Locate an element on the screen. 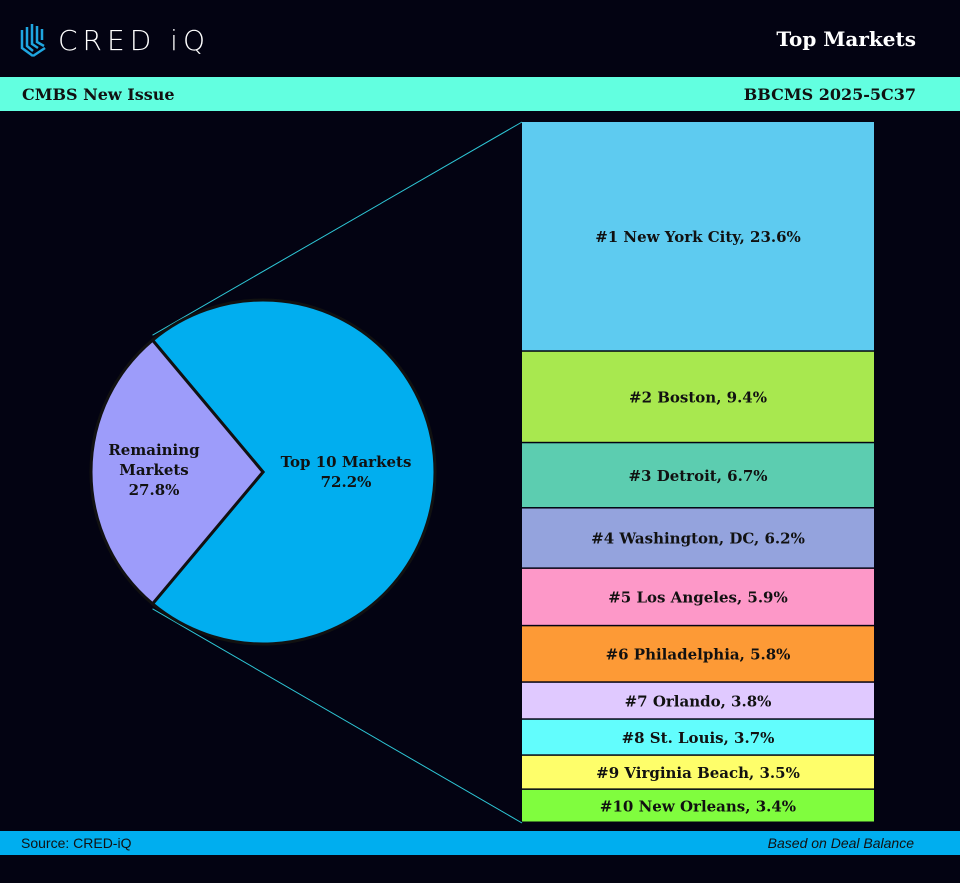 Image resolution: width=960 pixels, height=883 pixels. bar-label: #3 Detroit, 6.7% is located at coordinates (697, 476).